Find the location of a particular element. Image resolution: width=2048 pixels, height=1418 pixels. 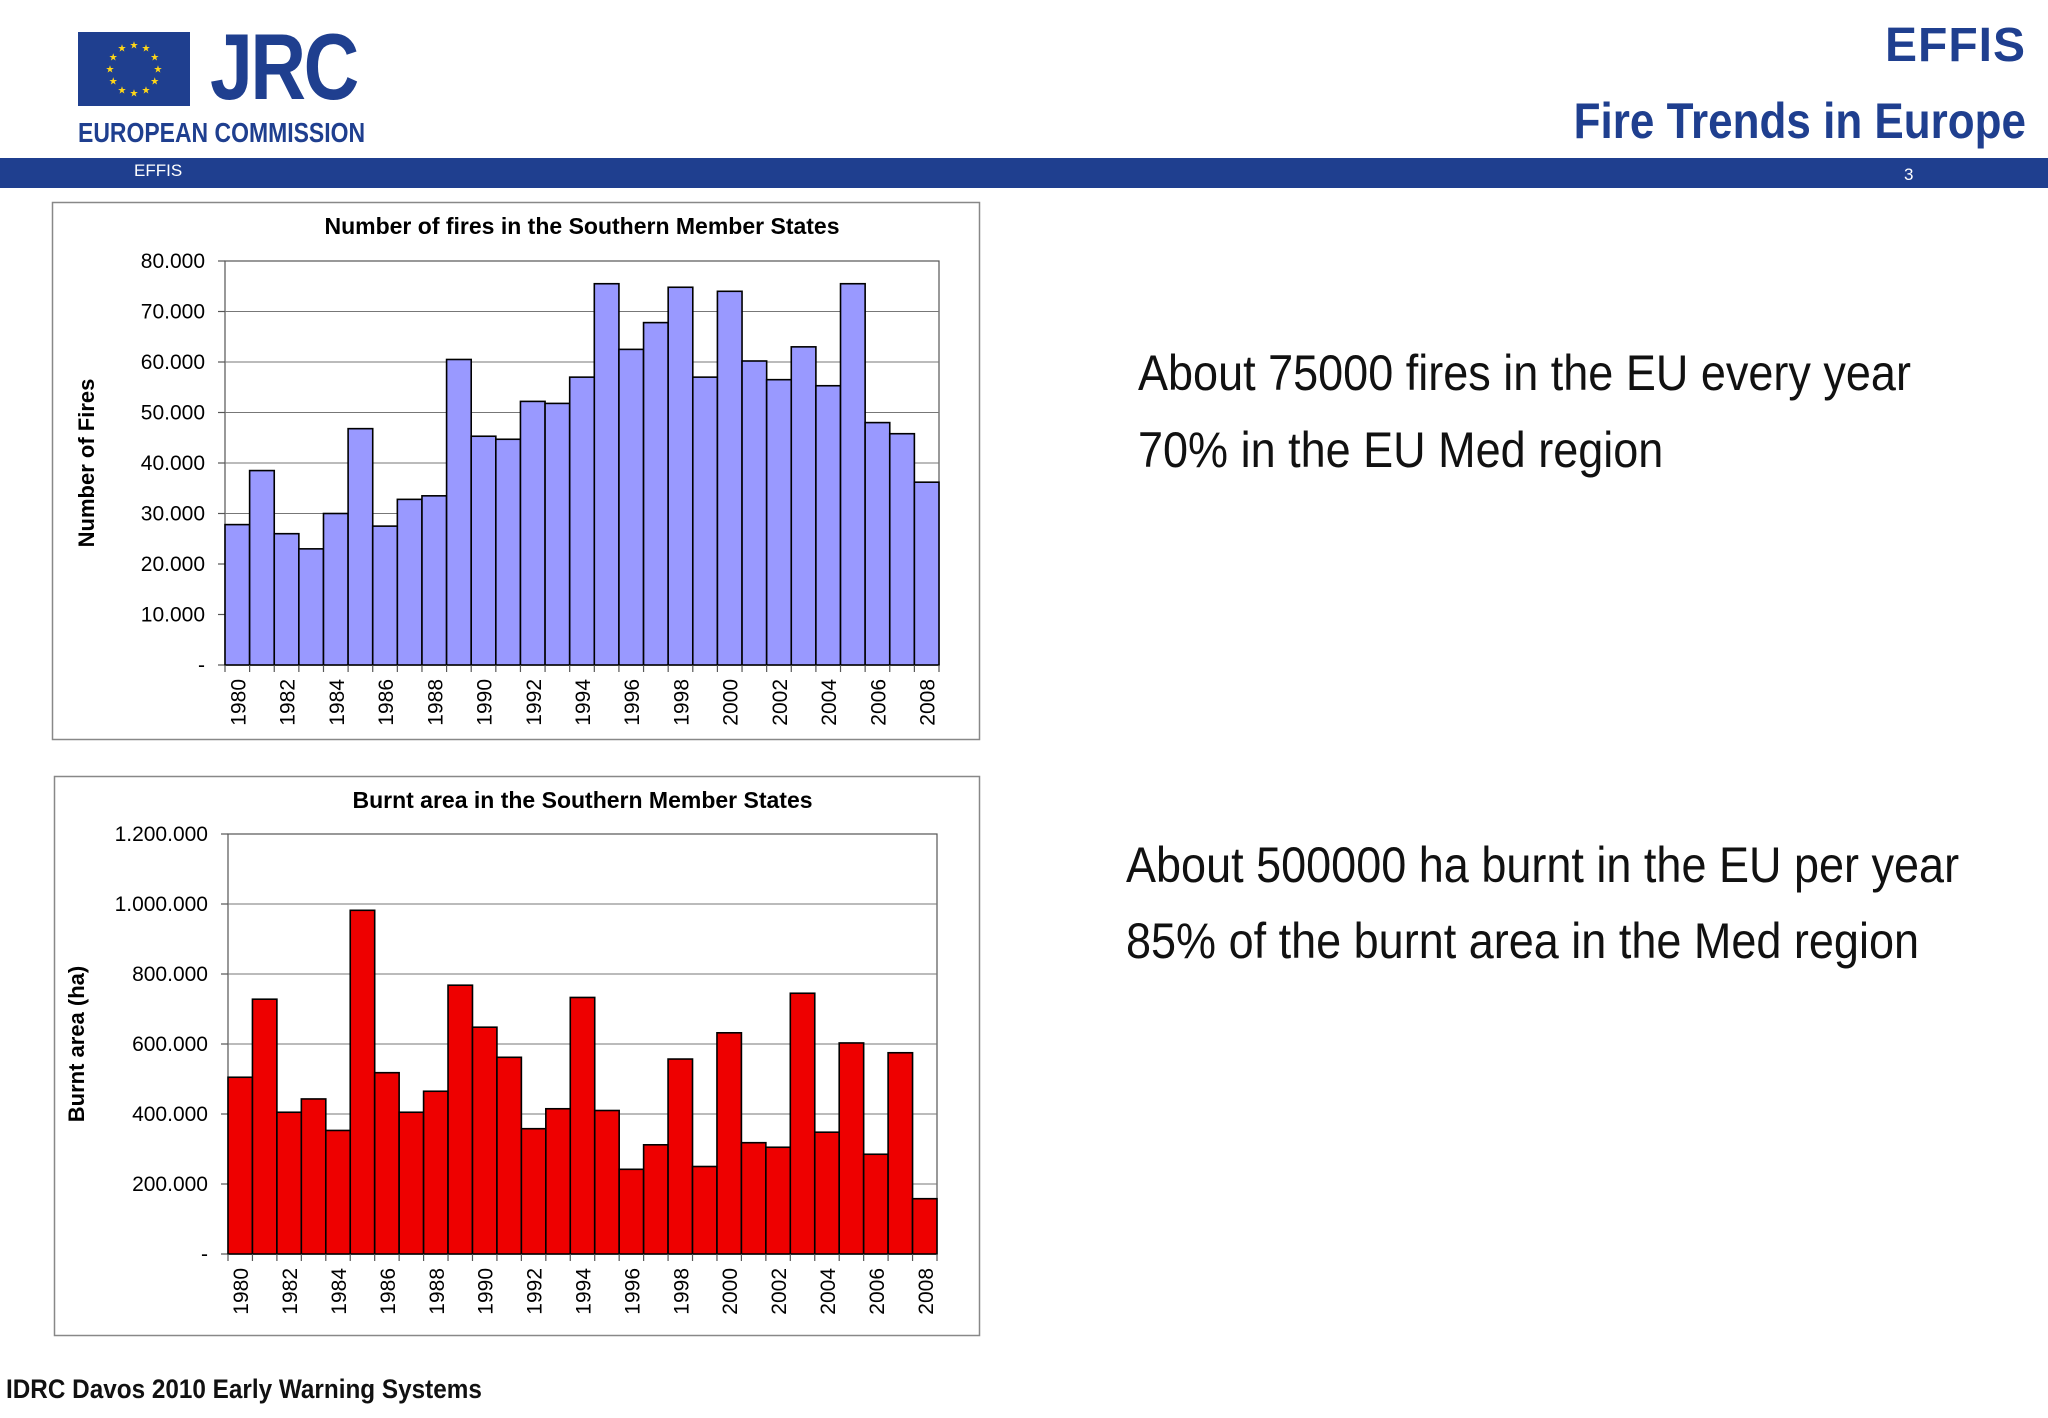

y-tick-label: 50.000 is located at coordinates (173, 413).